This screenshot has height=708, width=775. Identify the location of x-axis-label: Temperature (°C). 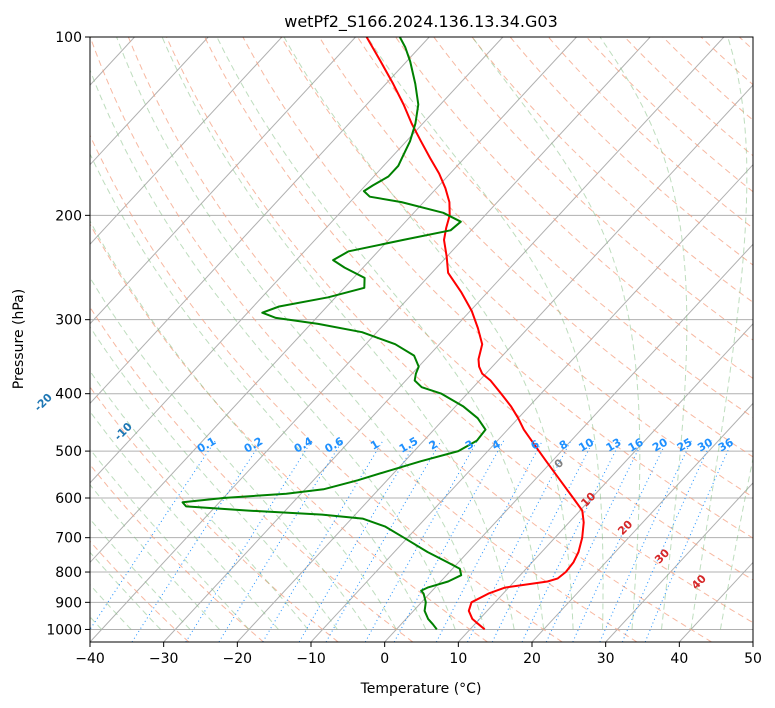
(421, 689).